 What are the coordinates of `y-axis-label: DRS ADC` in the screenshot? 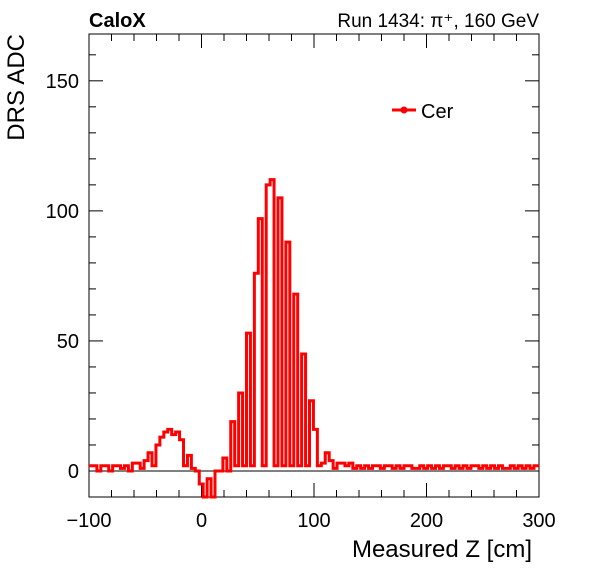 It's located at (16, 87).